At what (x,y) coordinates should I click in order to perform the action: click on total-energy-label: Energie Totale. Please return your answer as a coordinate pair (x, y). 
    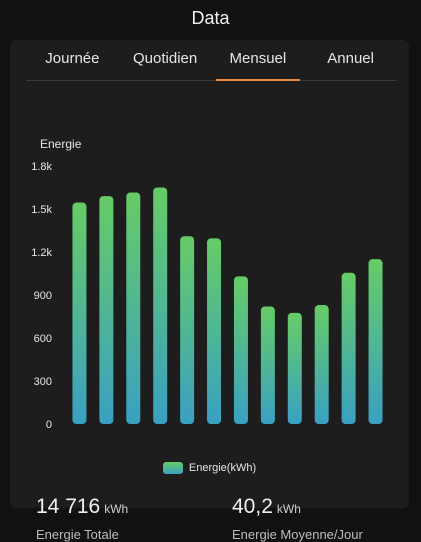
    Looking at the image, I should click on (77, 534).